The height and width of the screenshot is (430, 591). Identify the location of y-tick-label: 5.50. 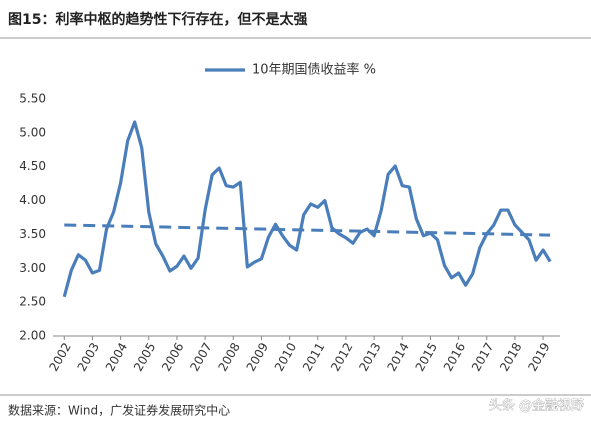
(32, 99).